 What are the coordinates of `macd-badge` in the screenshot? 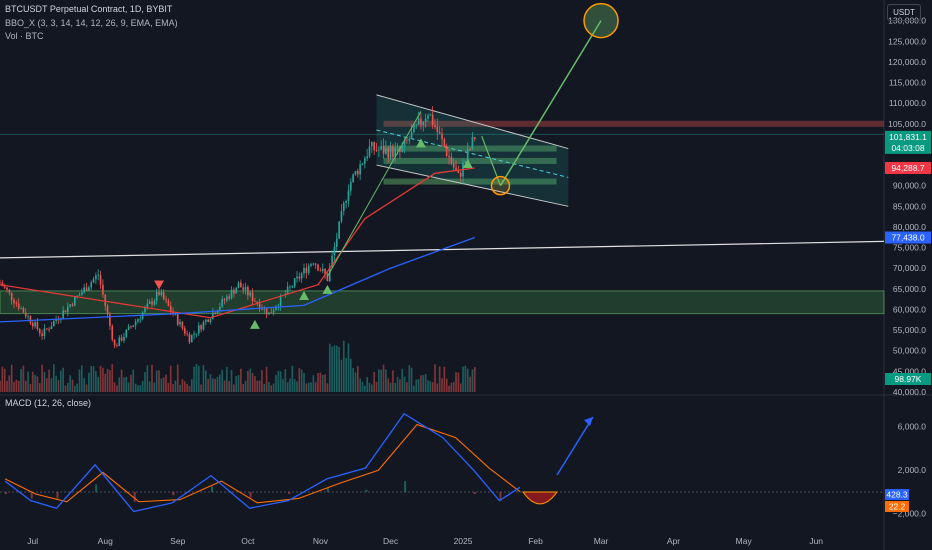 It's located at (897, 494).